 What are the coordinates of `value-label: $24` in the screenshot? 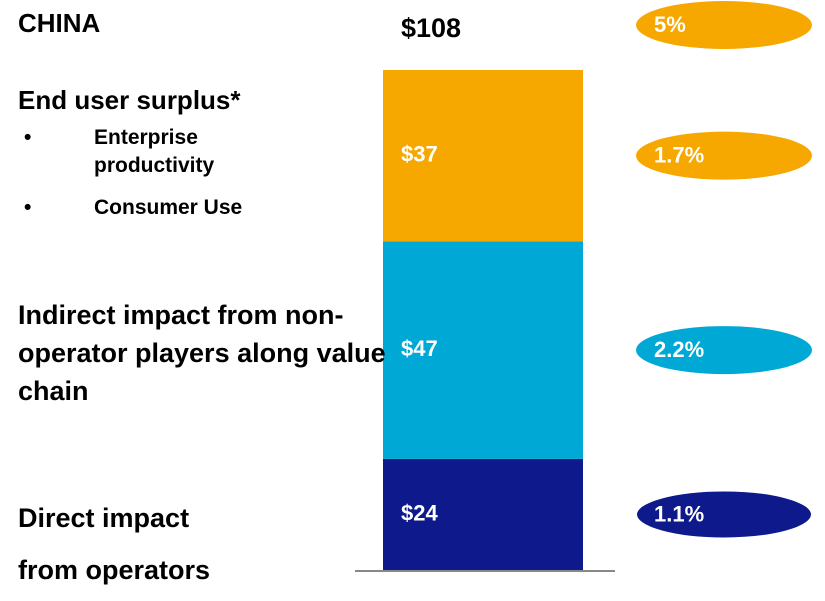 It's located at (419, 512).